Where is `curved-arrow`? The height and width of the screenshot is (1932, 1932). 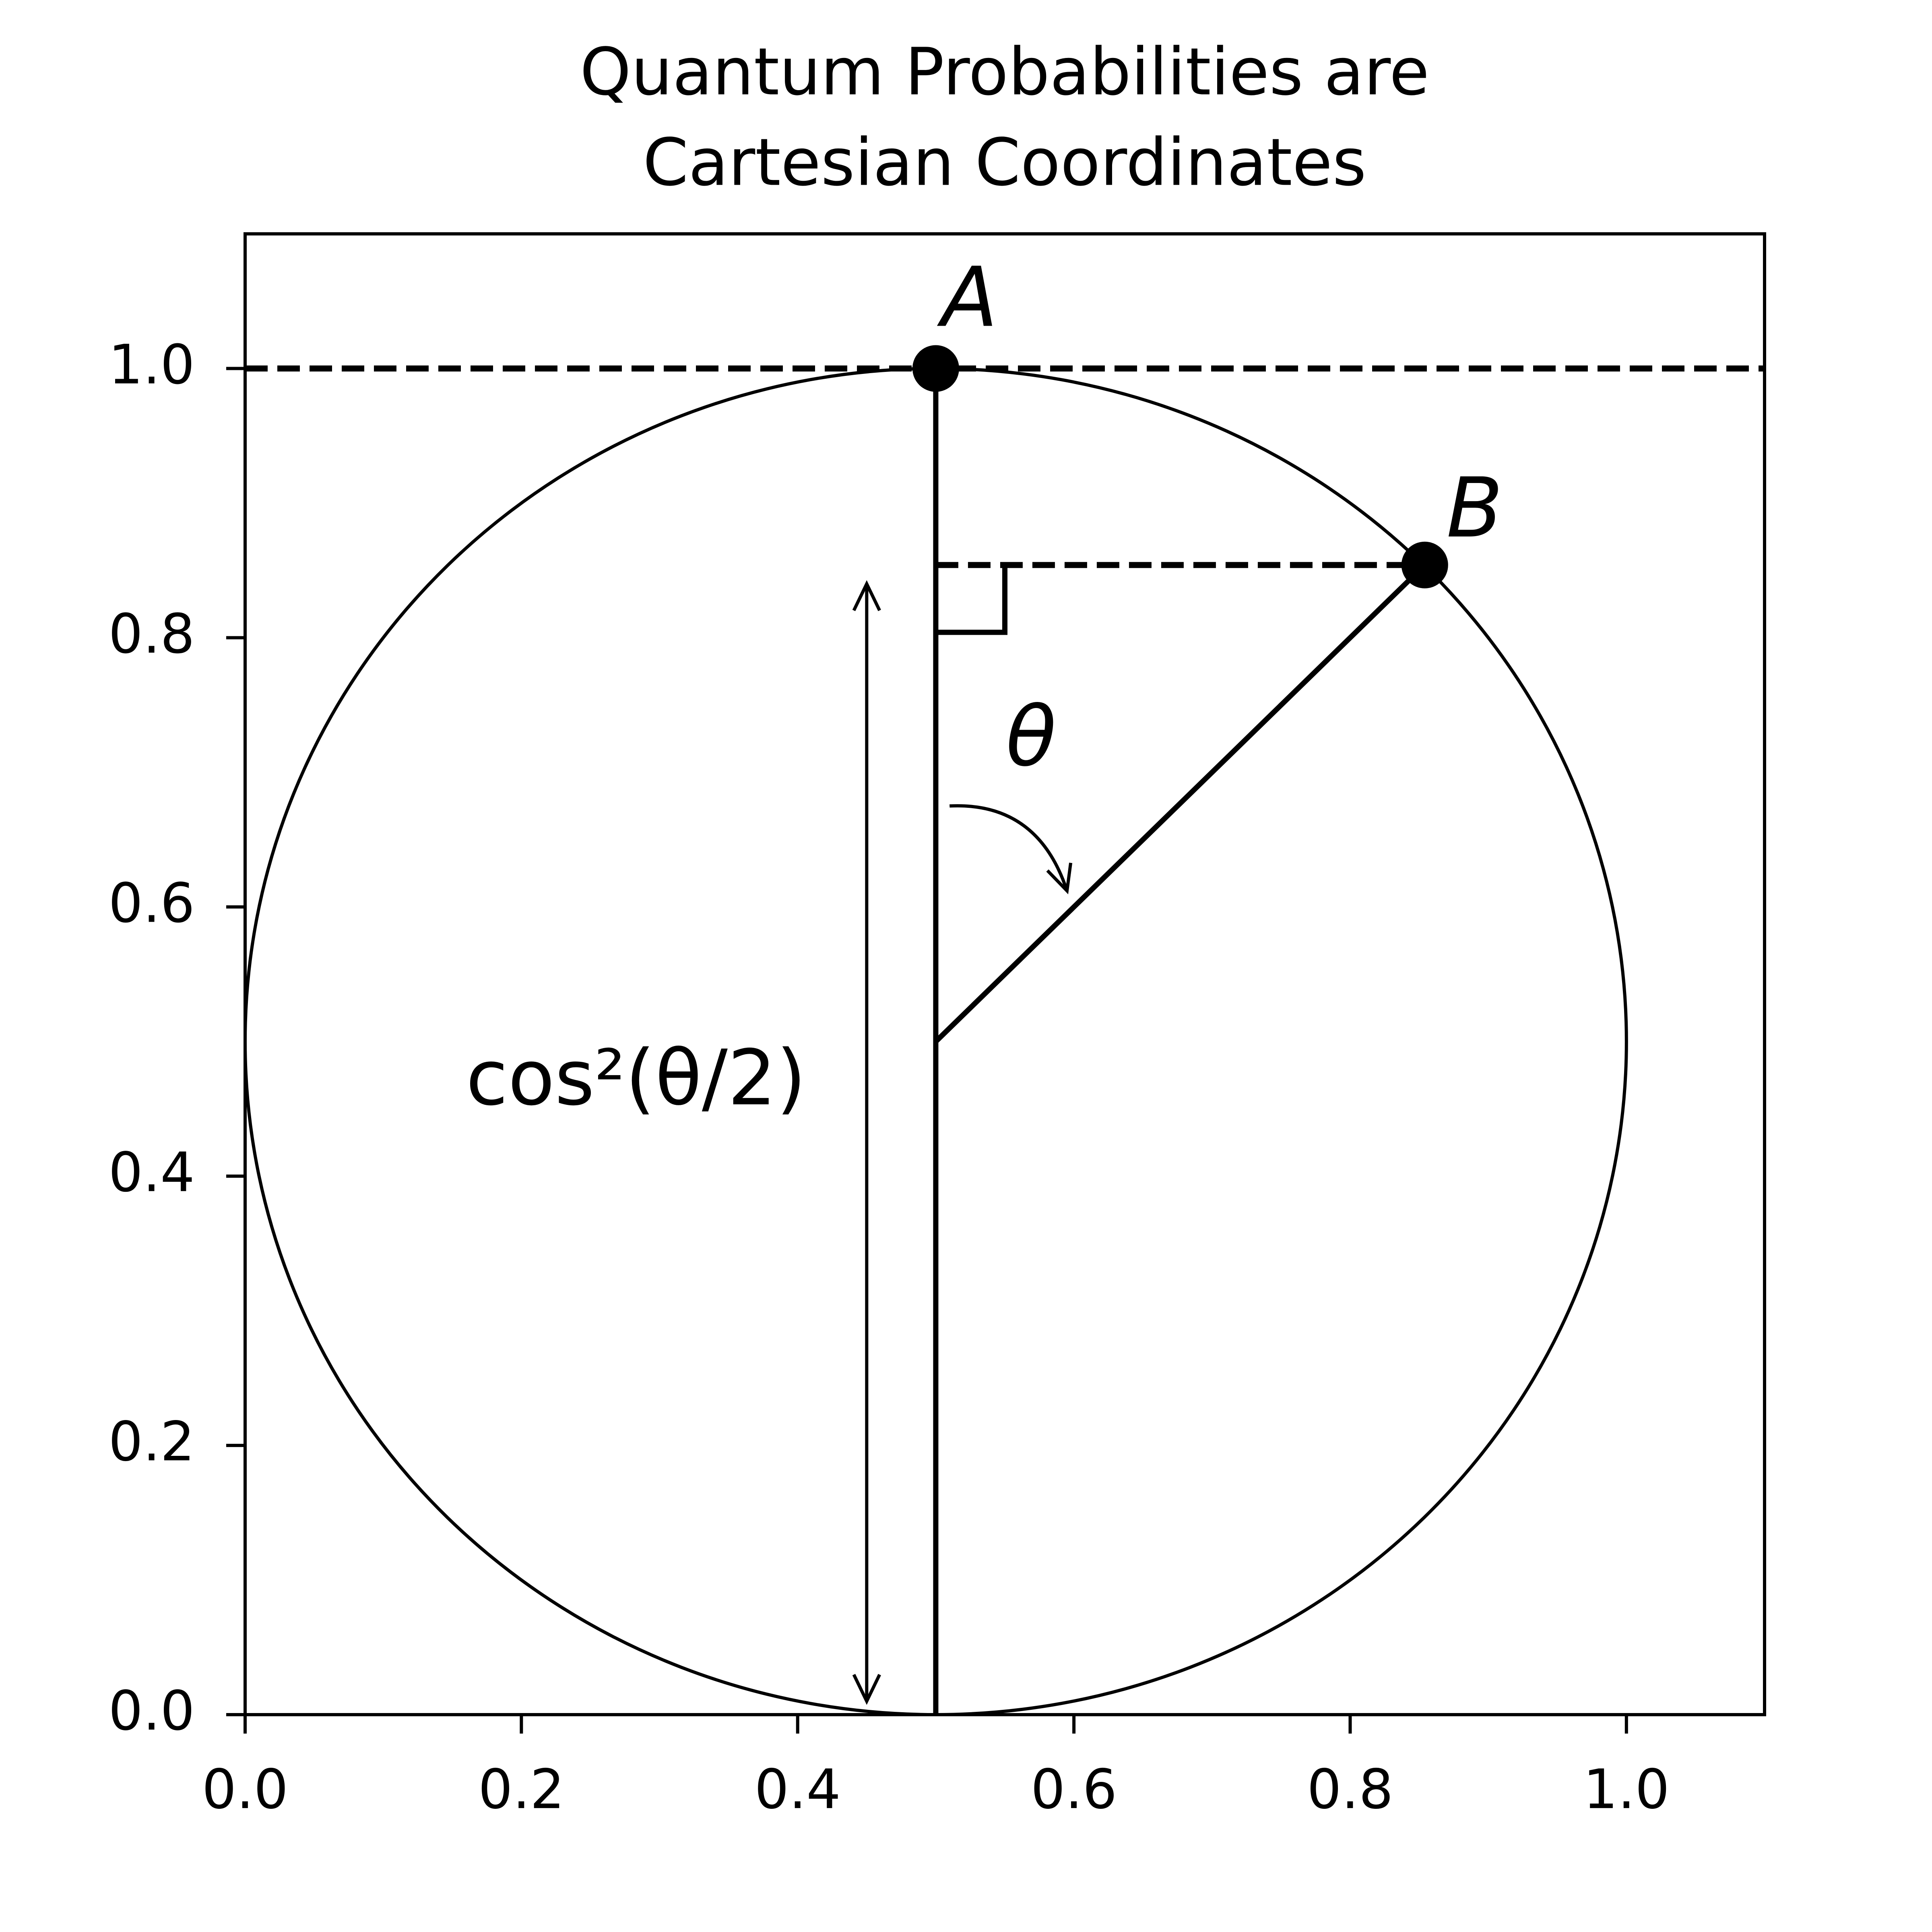
curved-arrow is located at coordinates (1009, 848).